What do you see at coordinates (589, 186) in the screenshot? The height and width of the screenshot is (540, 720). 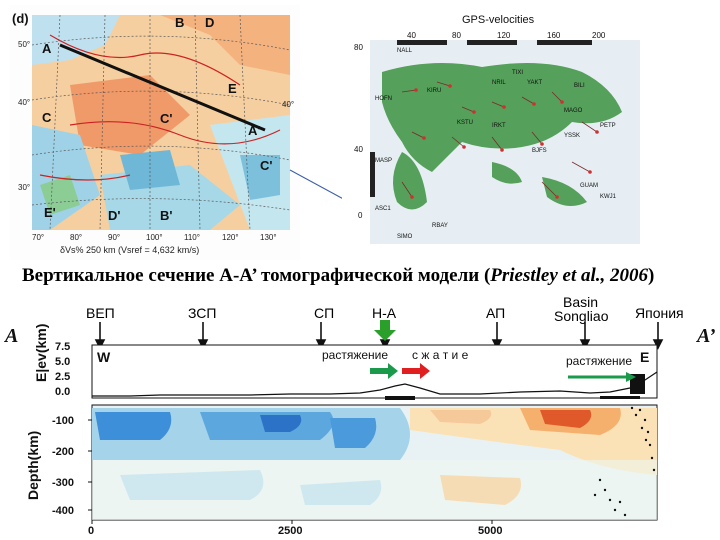 I see `station-label: GUAM` at bounding box center [589, 186].